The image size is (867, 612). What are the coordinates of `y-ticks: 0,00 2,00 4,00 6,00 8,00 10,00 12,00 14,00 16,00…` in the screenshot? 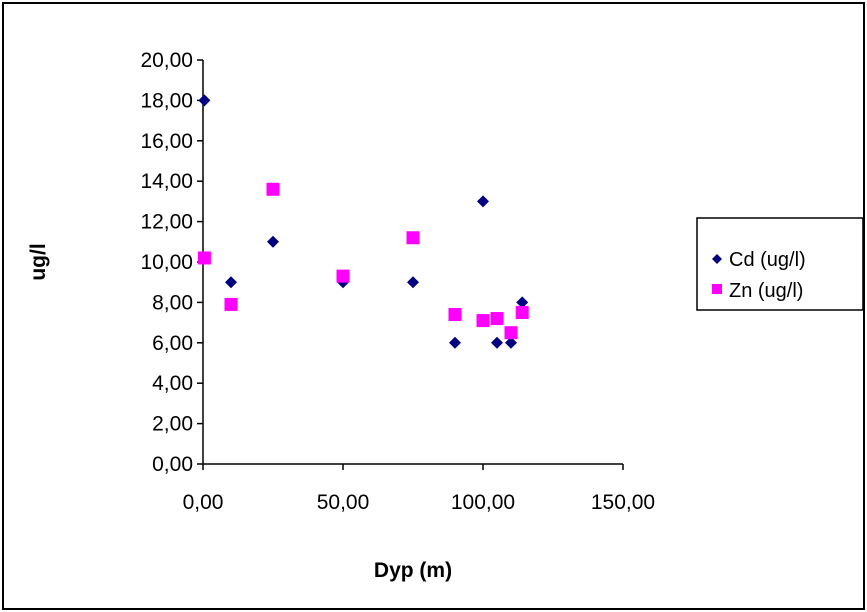 It's located at (171, 262).